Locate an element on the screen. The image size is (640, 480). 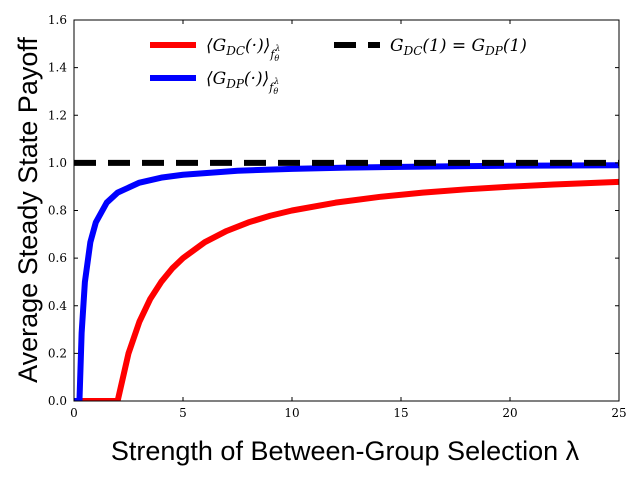
y-tick-label: 1.0 is located at coordinates (57, 163).